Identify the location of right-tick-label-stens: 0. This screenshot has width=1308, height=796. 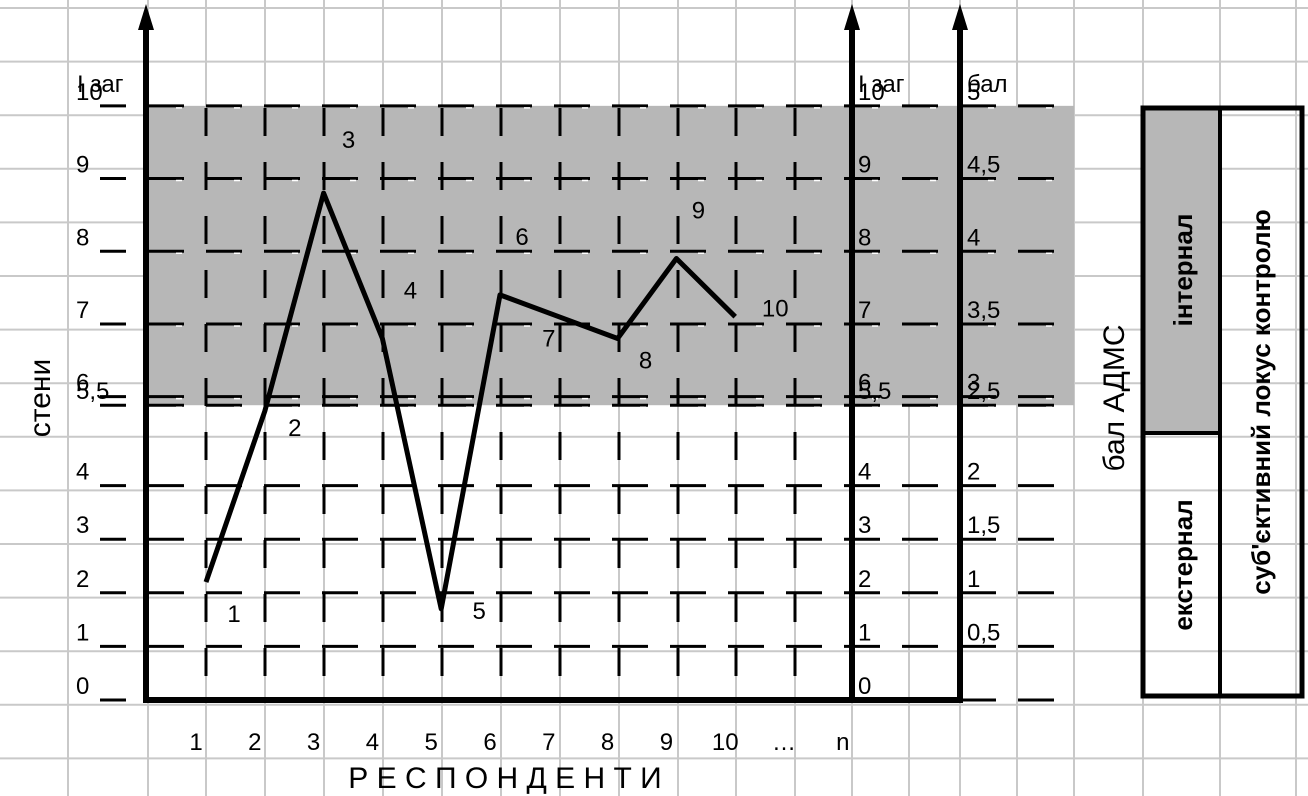
(864, 686).